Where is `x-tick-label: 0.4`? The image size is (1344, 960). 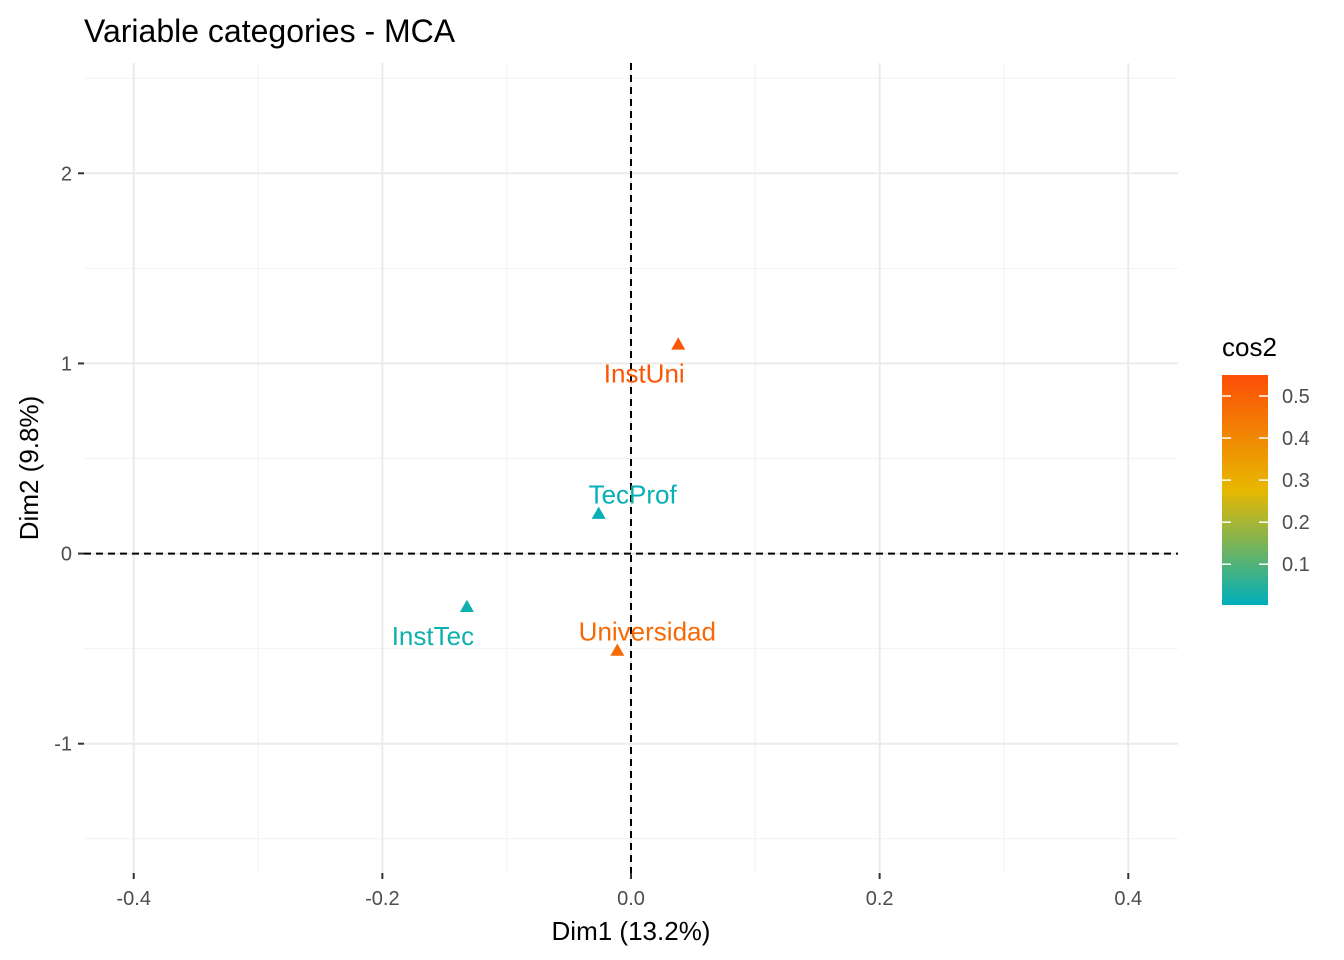
x-tick-label: 0.4 is located at coordinates (1128, 899).